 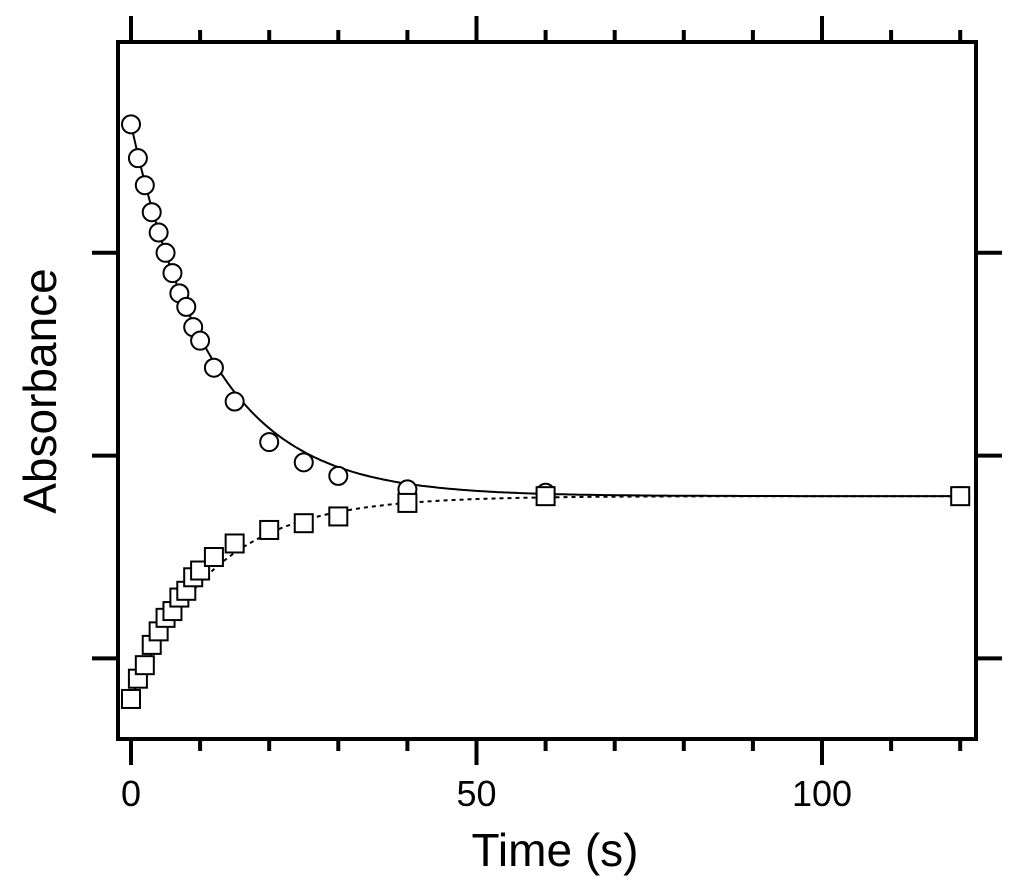 What do you see at coordinates (476, 793) in the screenshot?
I see `x-tick-label: 50` at bounding box center [476, 793].